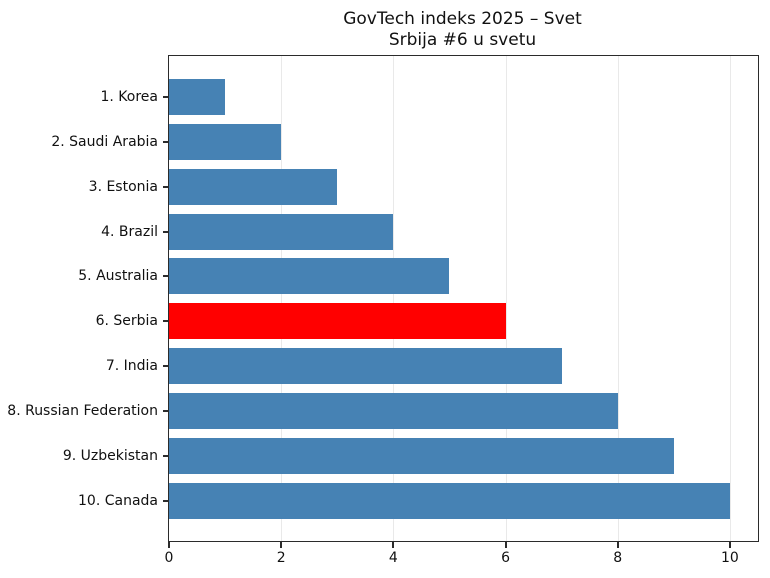 The height and width of the screenshot is (578, 770). What do you see at coordinates (169, 558) in the screenshot?
I see `x-axis-tick-label: 0` at bounding box center [169, 558].